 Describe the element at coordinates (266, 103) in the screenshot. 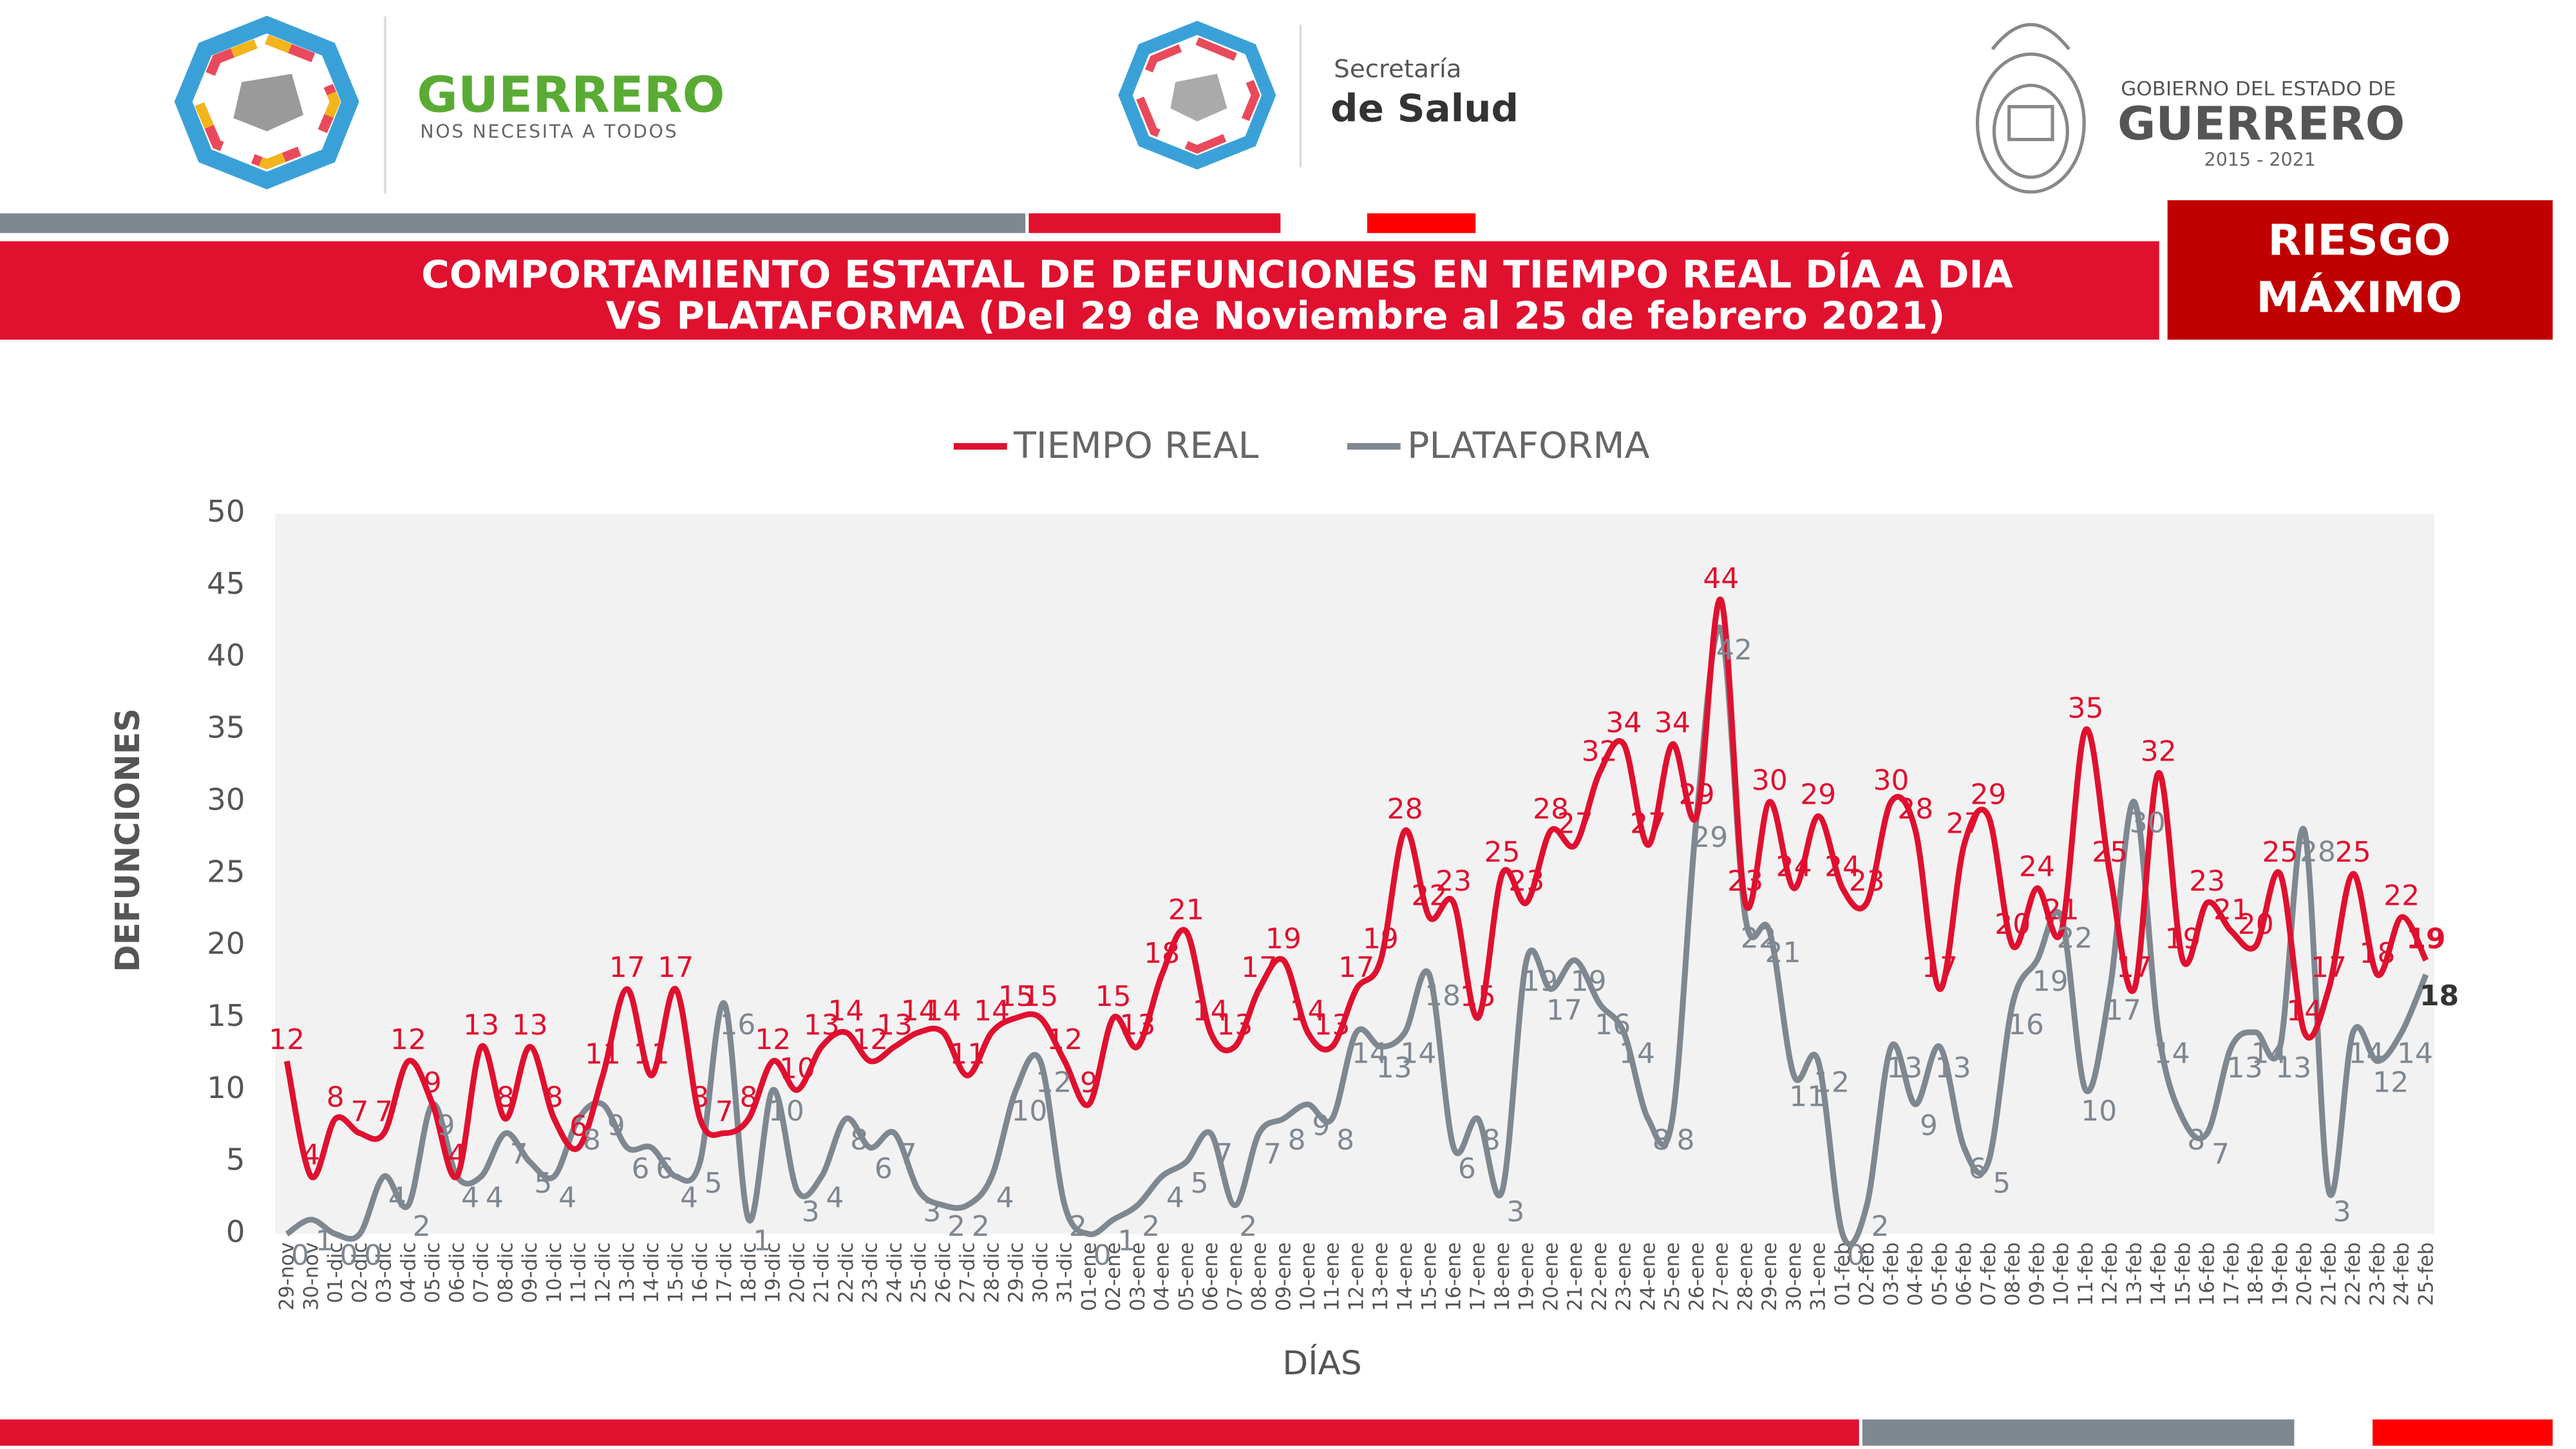

I see `logo-guerrero` at that location.